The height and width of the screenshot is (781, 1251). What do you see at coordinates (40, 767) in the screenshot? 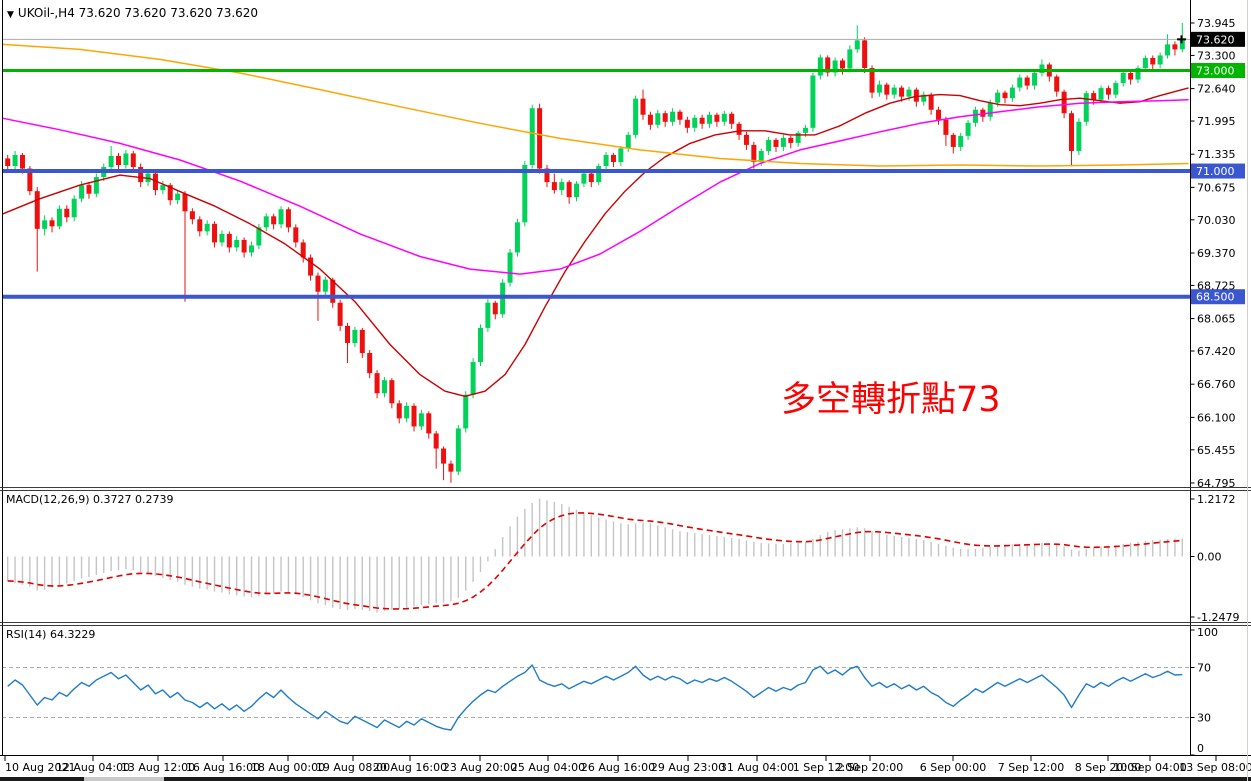
I see `svg-text: 10 Aug 2021` at bounding box center [40, 767].